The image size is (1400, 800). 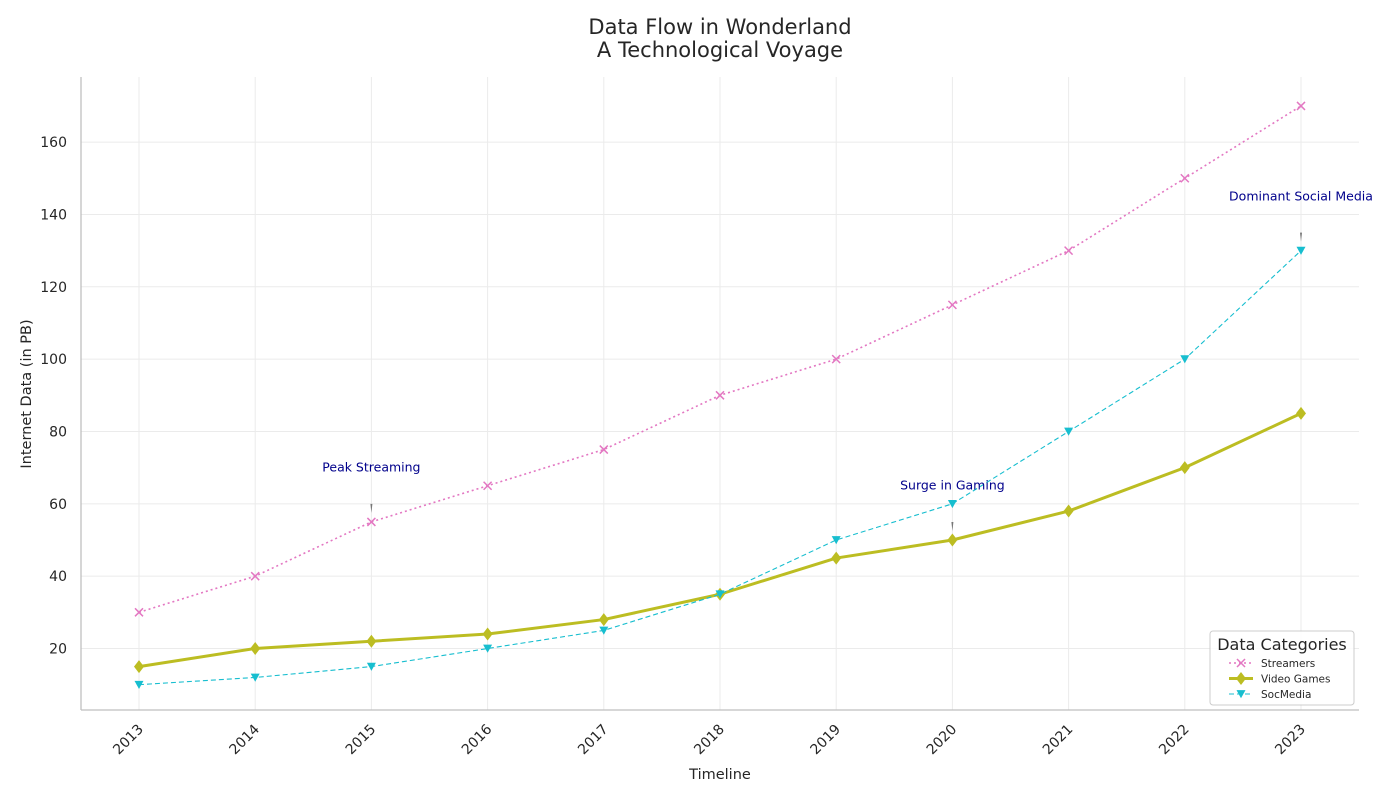 I want to click on x-tick-label: 2018, so click(x=709, y=740).